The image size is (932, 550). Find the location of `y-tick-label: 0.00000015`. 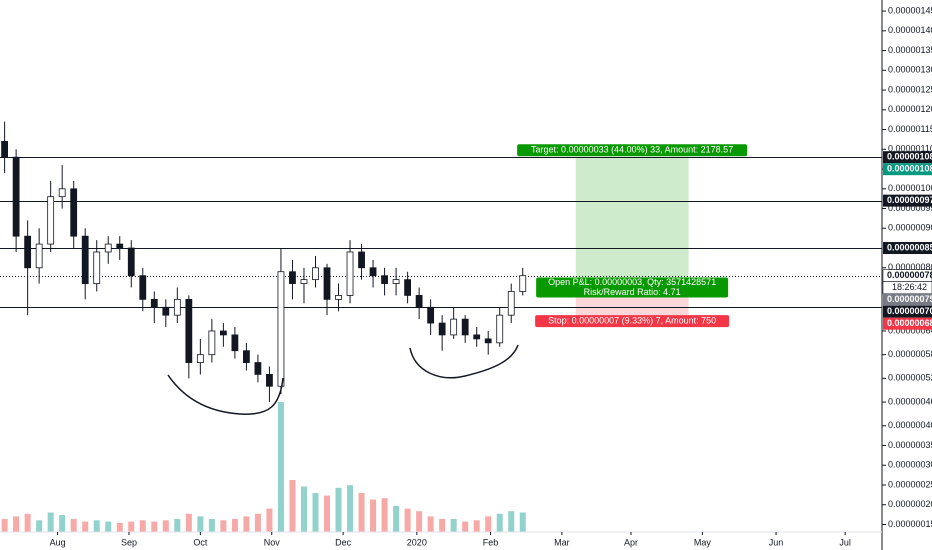

y-tick-label: 0.00000015 is located at coordinates (910, 524).